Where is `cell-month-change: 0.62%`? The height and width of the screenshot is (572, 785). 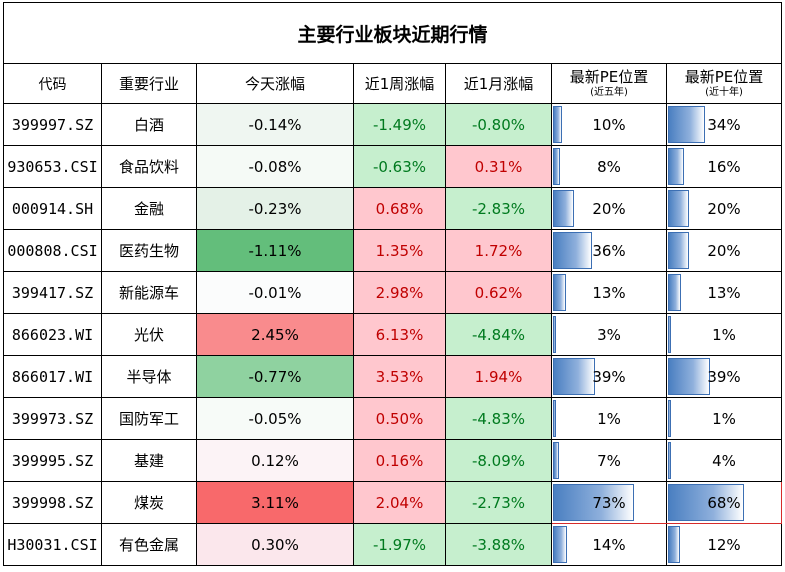 cell-month-change: 0.62% is located at coordinates (498, 292).